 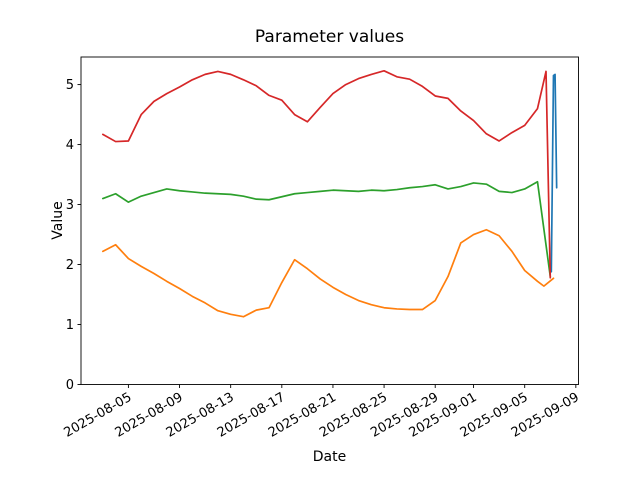 I want to click on series-line-series-green, so click(x=326, y=229).